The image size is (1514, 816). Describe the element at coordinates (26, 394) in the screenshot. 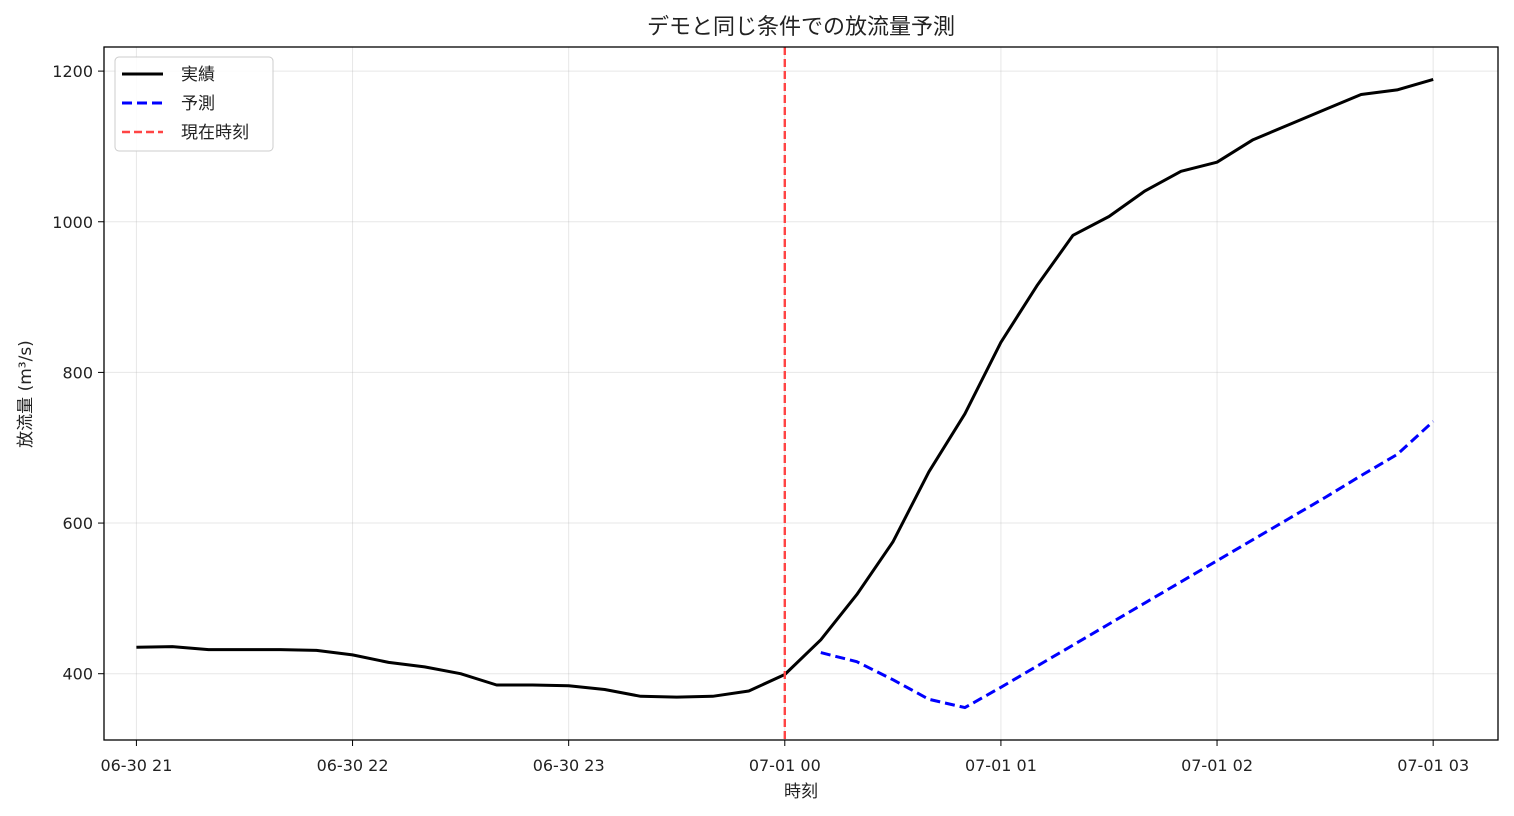

I see `y-axis-label: 放流量 (m³/s)` at that location.